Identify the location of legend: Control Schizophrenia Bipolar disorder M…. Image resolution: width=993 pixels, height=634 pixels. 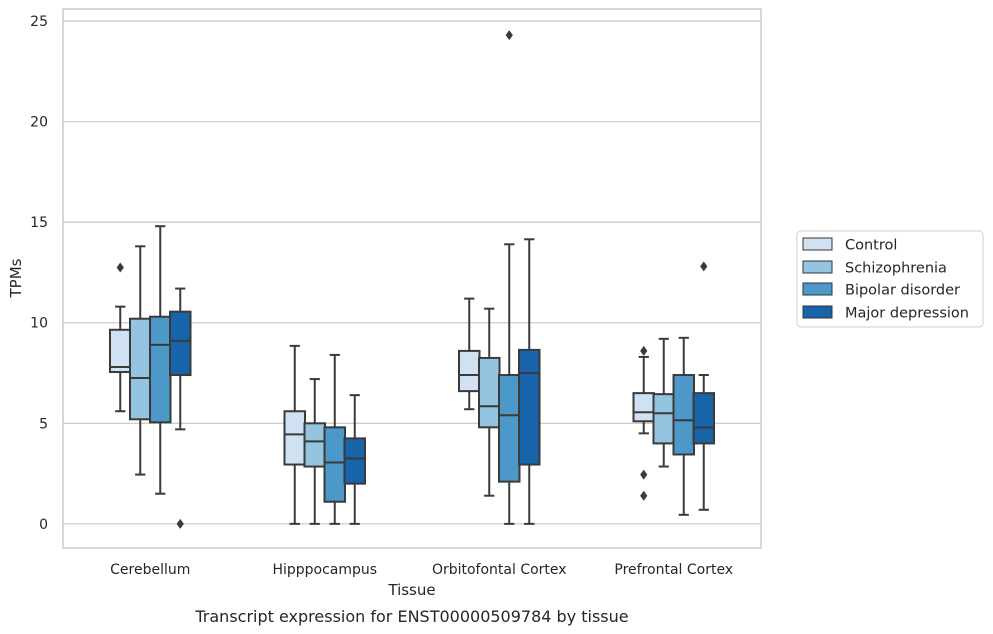
(890, 279).